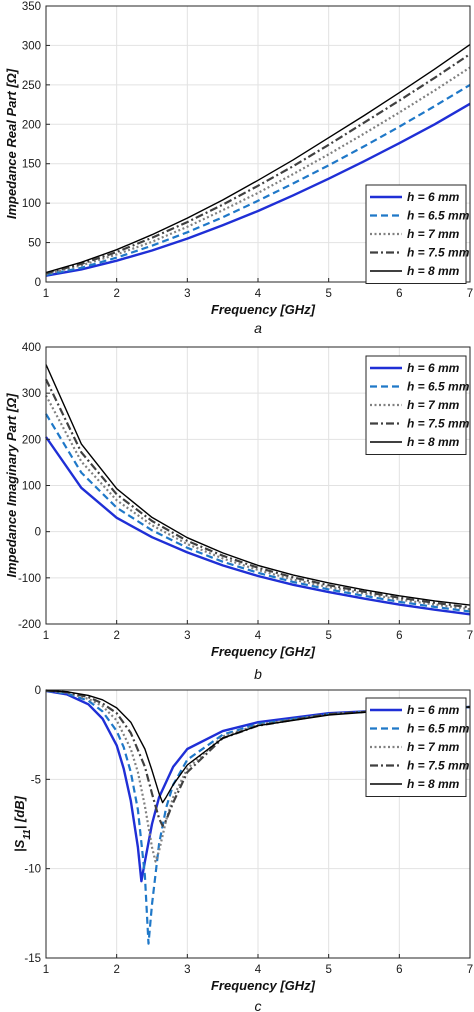 The image size is (474, 1012). What do you see at coordinates (258, 674) in the screenshot?
I see `panel-caption: b` at bounding box center [258, 674].